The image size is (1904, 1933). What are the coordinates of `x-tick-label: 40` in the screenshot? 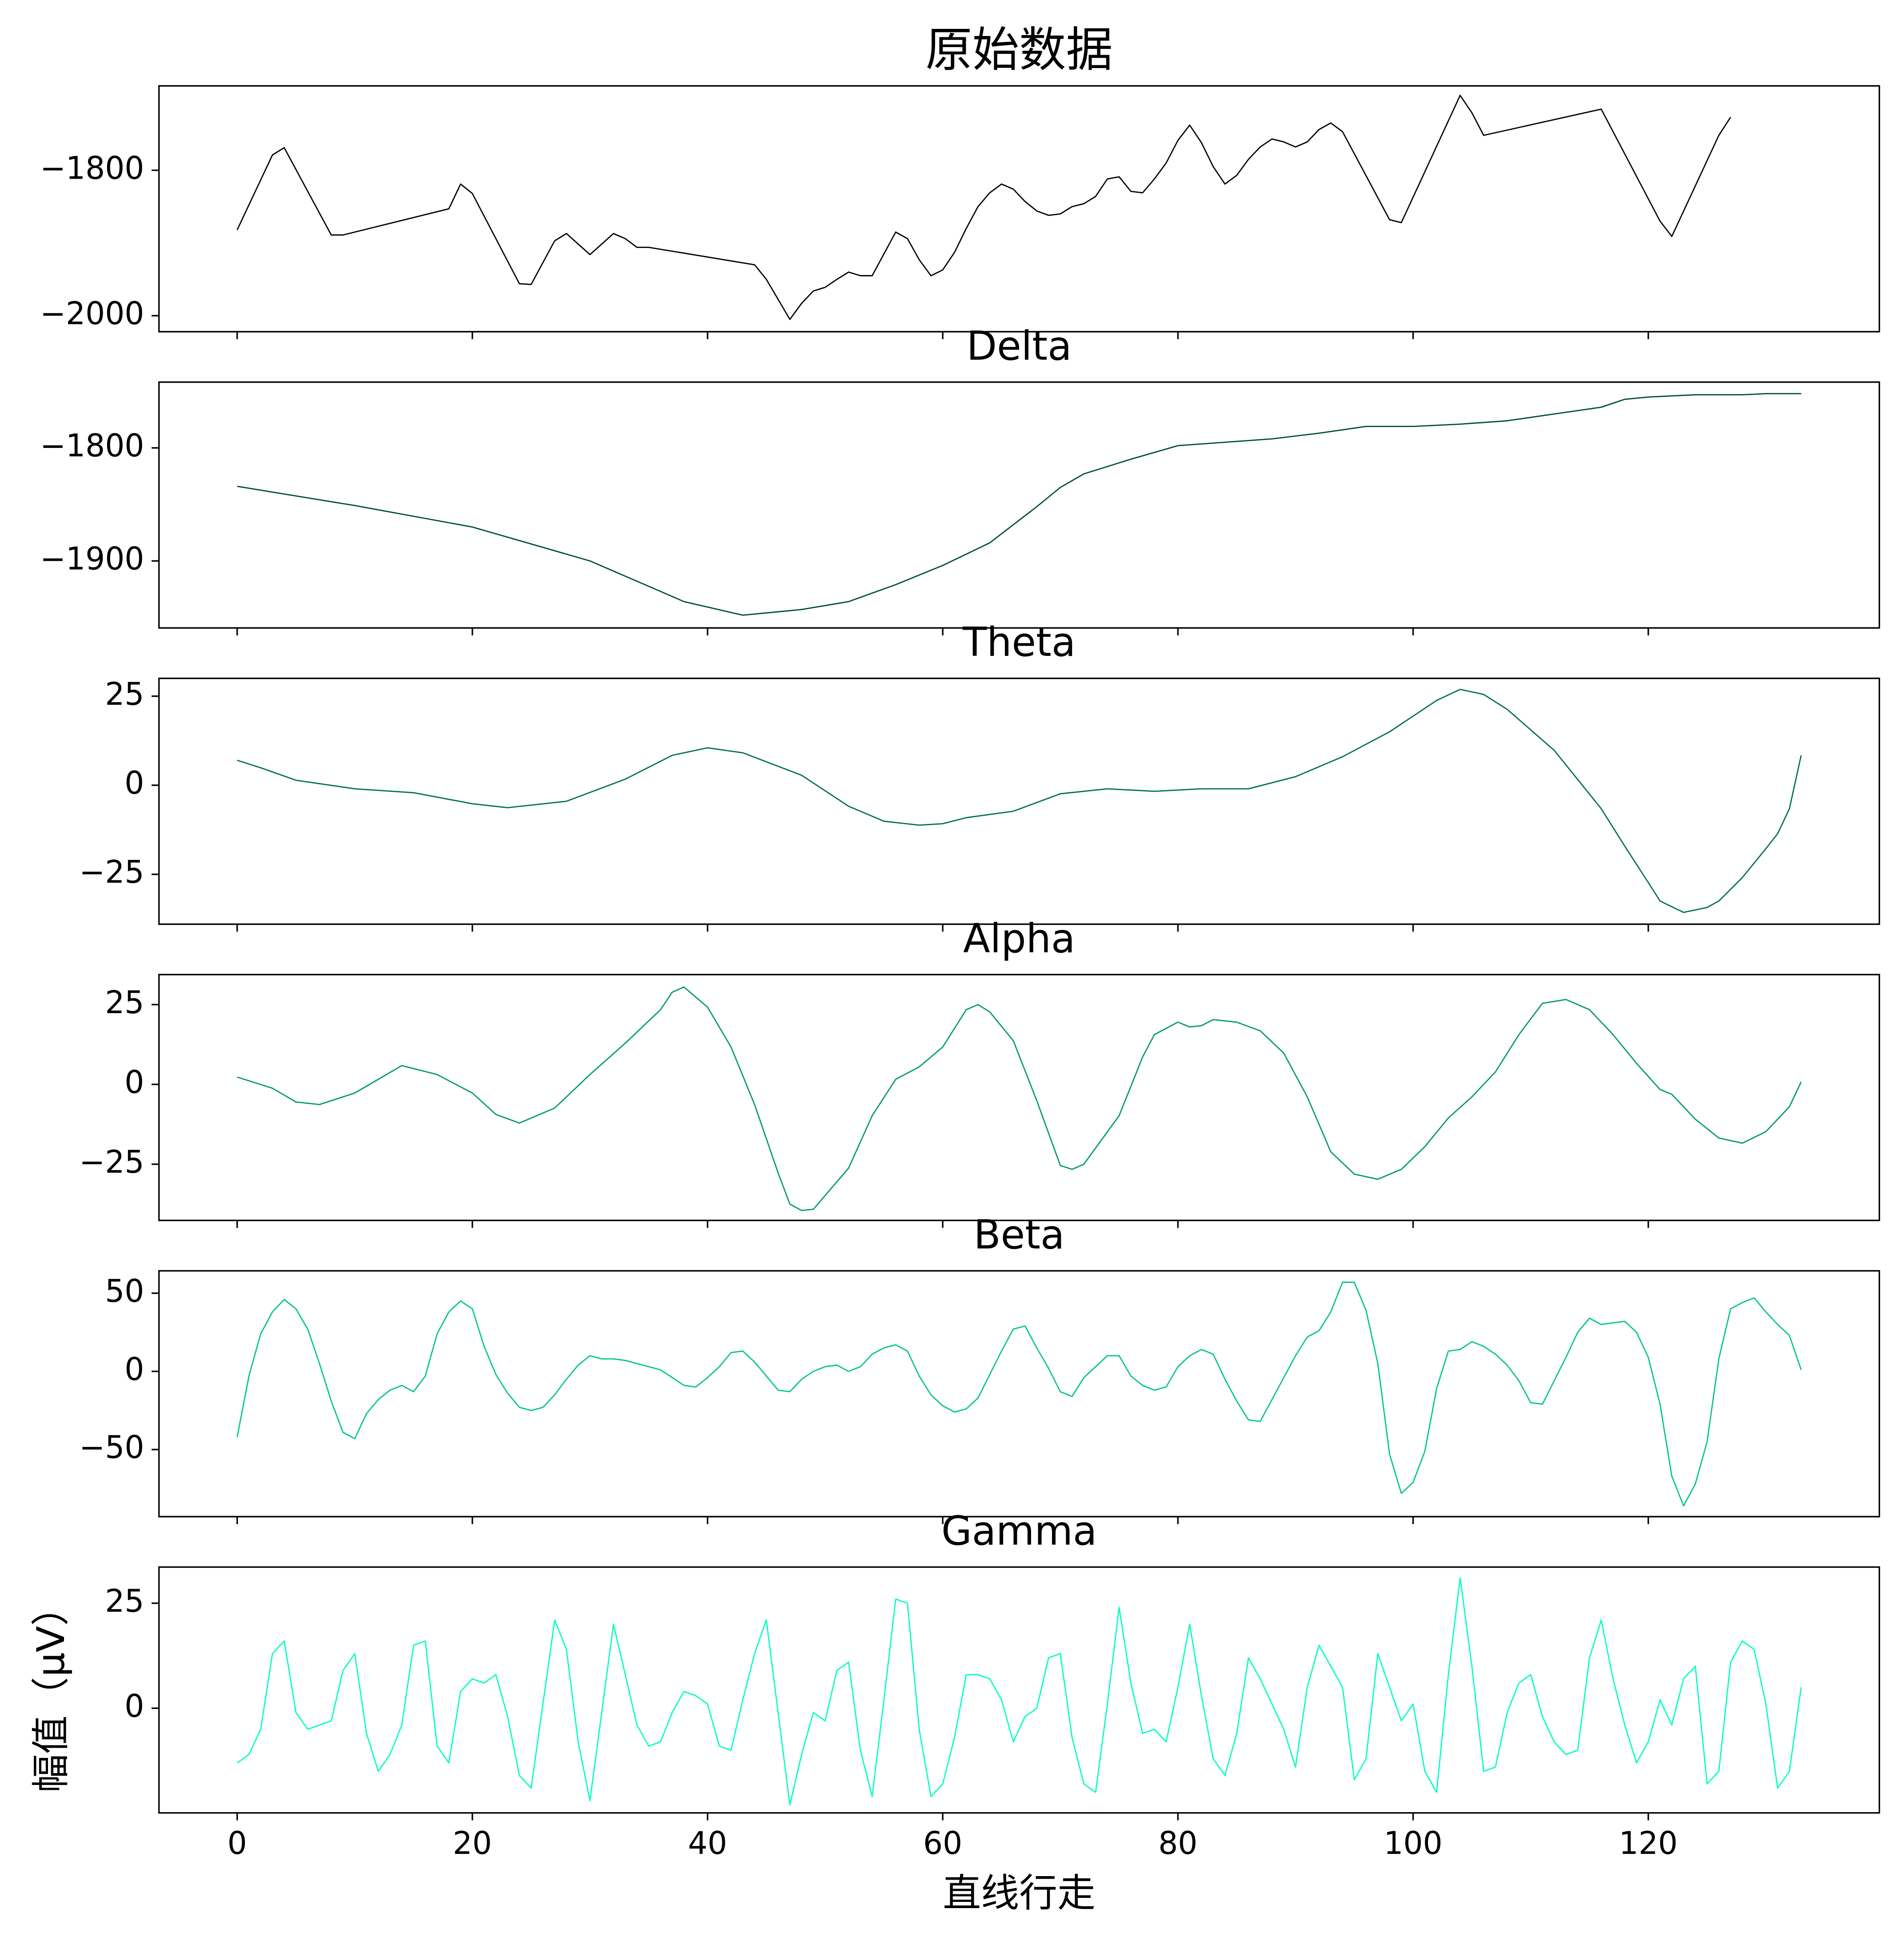 It's located at (707, 1843).